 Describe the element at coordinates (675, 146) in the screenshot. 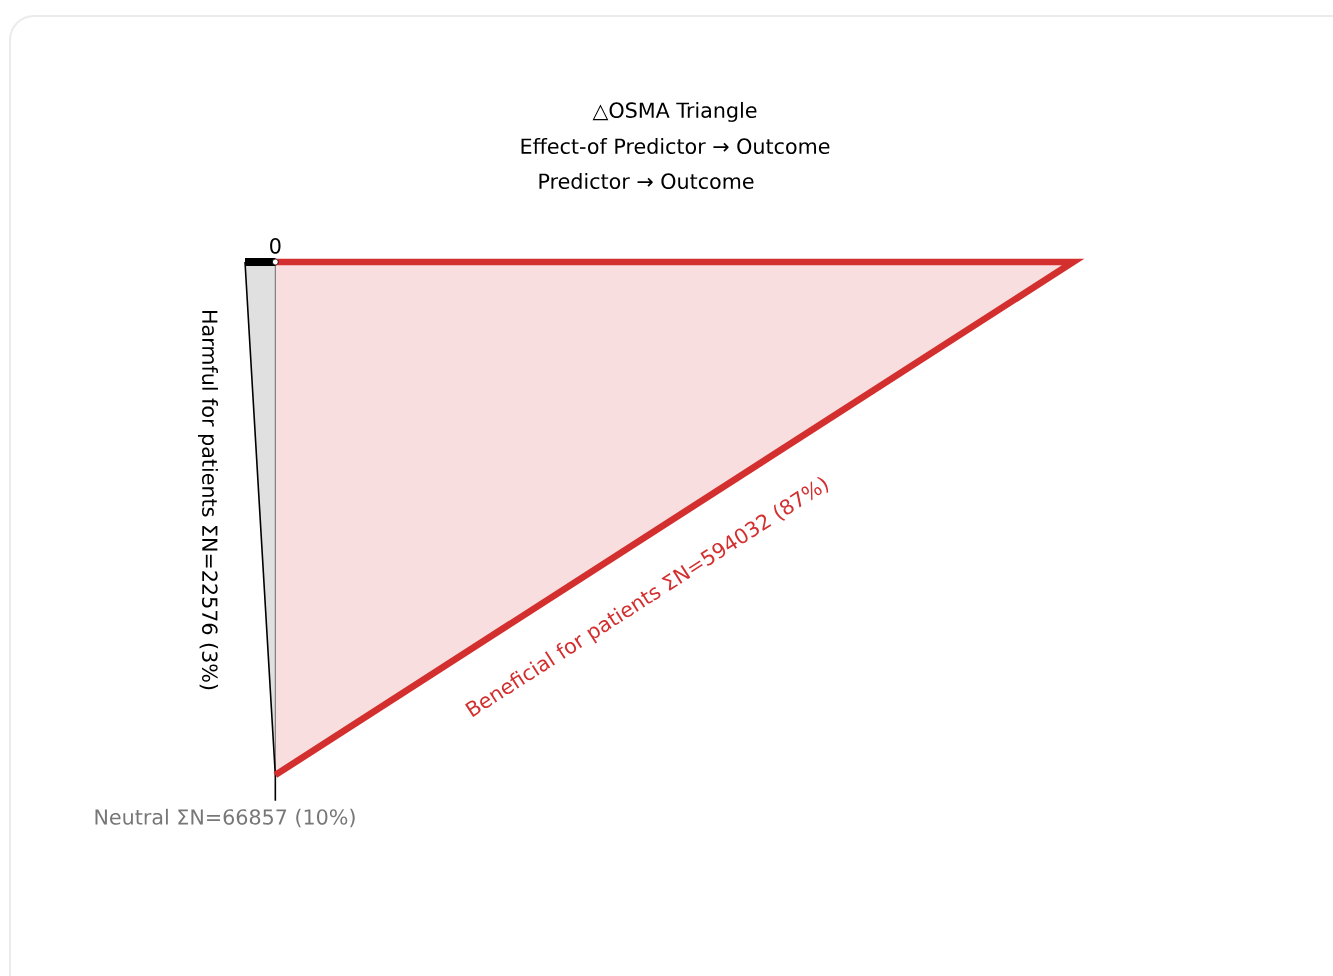

I see `text: Effect-of Predictor → Outcome` at that location.